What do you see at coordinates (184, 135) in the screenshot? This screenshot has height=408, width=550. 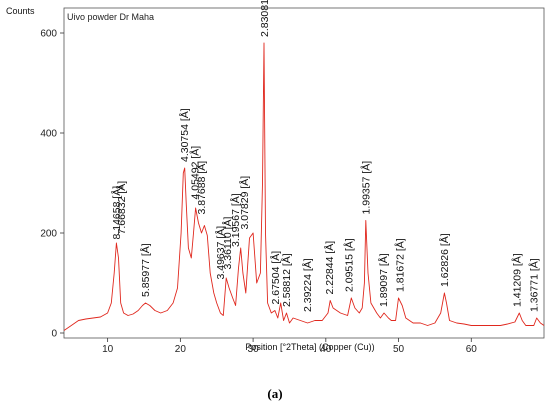 I see `peak-label: 4.30754 [Å]` at bounding box center [184, 135].